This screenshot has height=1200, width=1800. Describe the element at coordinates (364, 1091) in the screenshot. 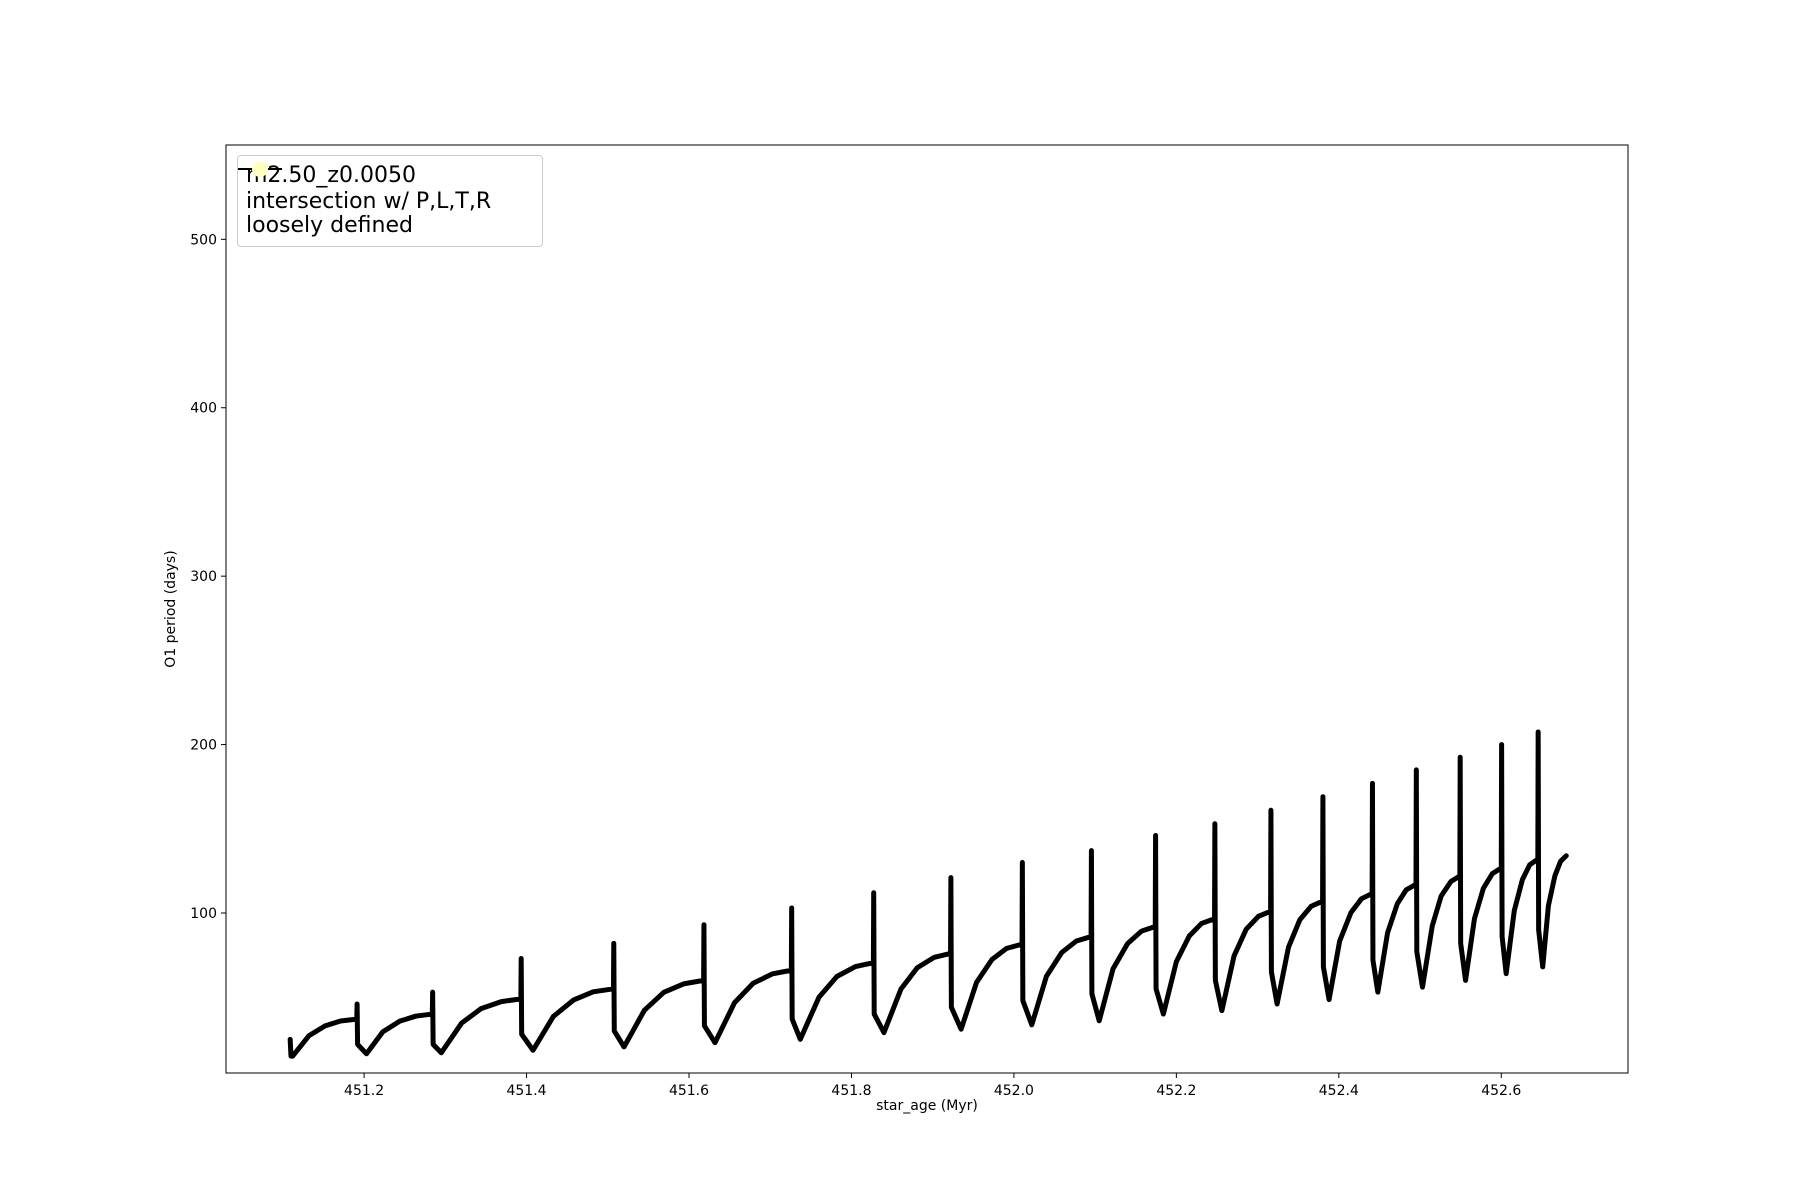

I see `x-tick-label: 451.2` at that location.